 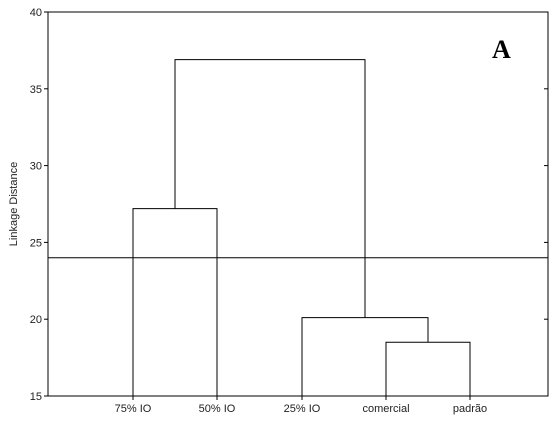 I want to click on x-axis-ticks: 75% IO 50% IO 25% IO comercial padrão, so click(x=301, y=405).